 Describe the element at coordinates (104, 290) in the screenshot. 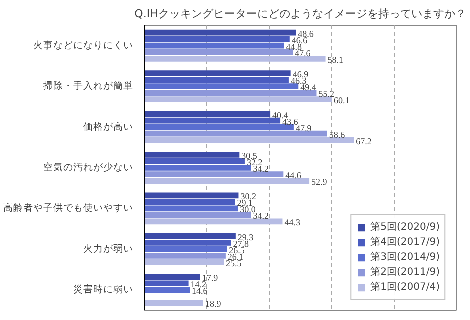

I see `y-tick-label: 災害時に弱い` at that location.